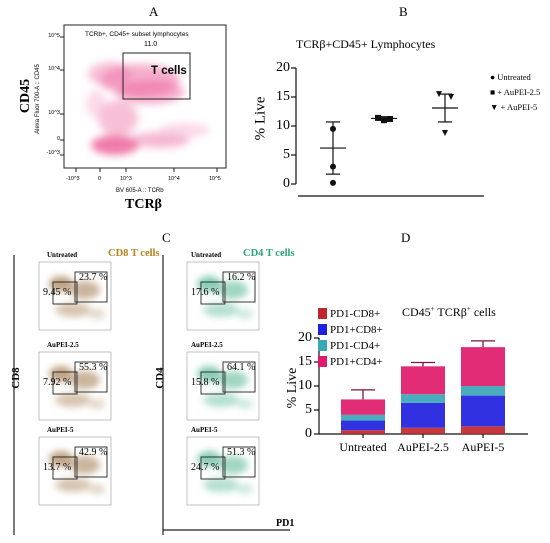  I want to click on panel-b-legend-label: + AuPEI-5, so click(519, 107).